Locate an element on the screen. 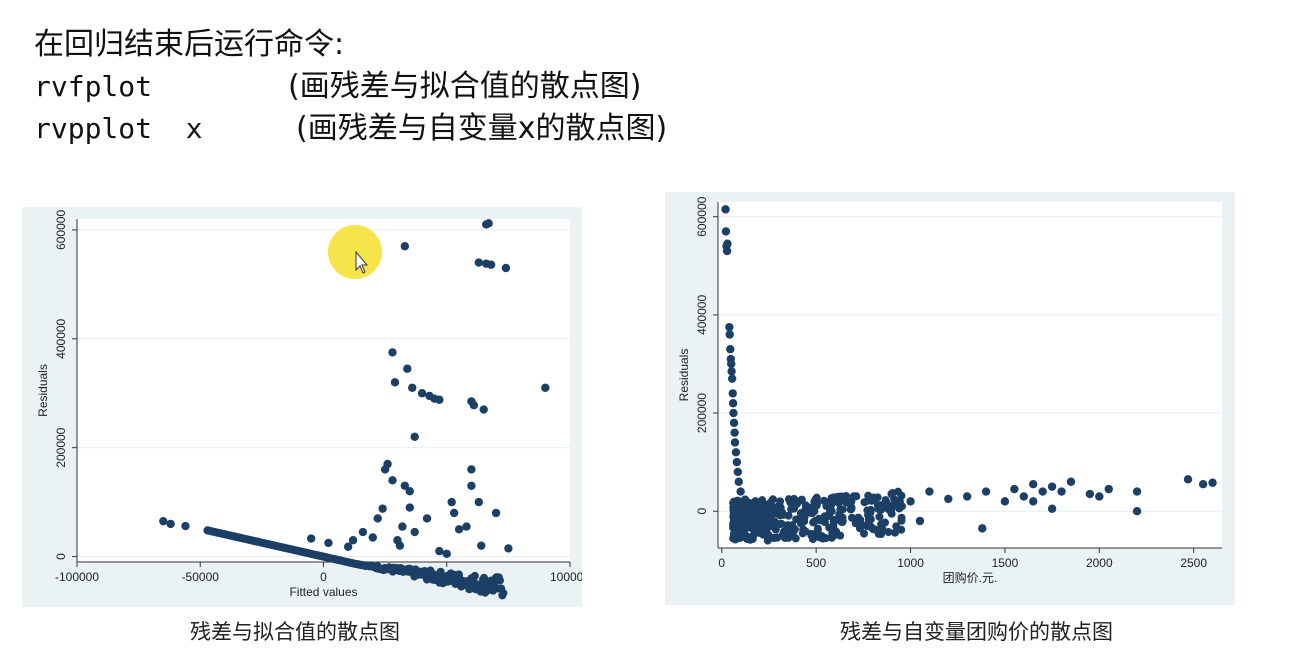  rvpplot-command: rvpplot x is located at coordinates (118, 128).